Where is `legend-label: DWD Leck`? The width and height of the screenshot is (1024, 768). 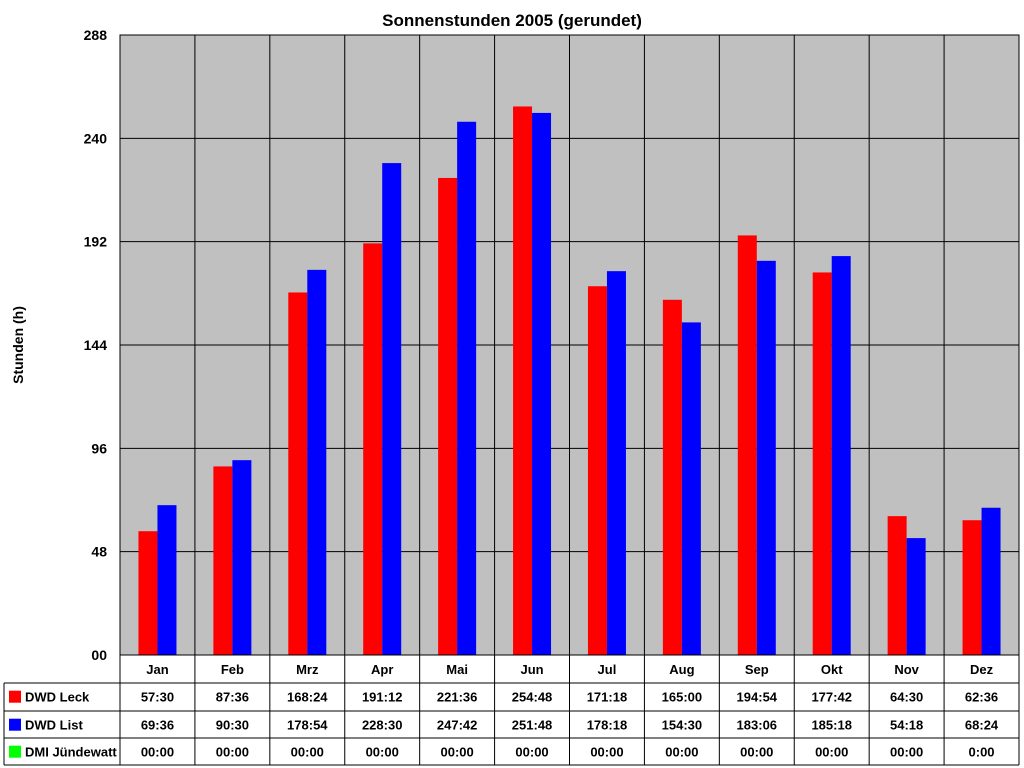
legend-label: DWD Leck is located at coordinates (57, 697).